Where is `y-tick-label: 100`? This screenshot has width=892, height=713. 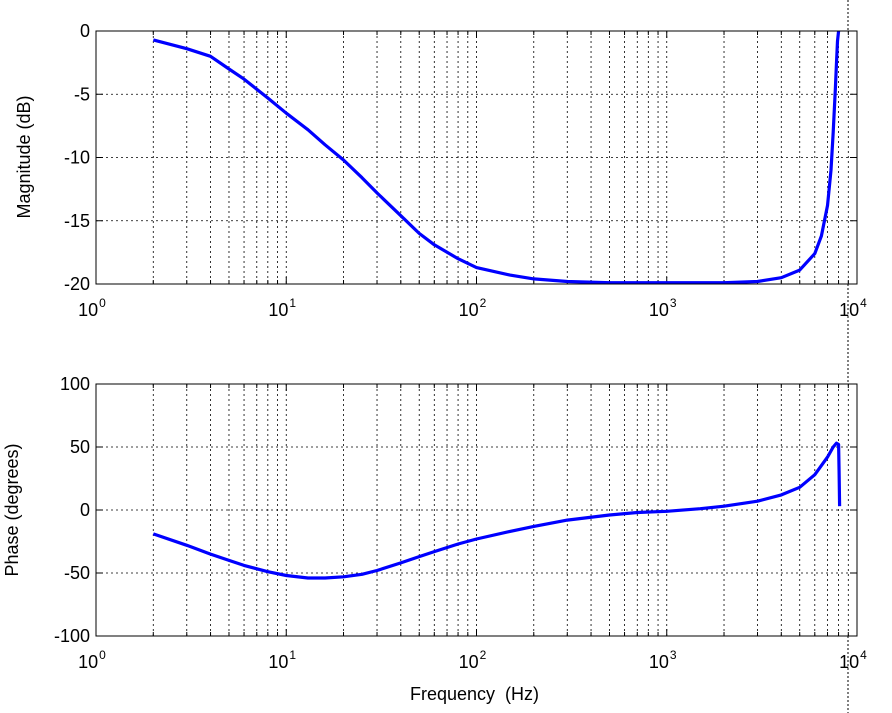 y-tick-label: 100 is located at coordinates (75, 384).